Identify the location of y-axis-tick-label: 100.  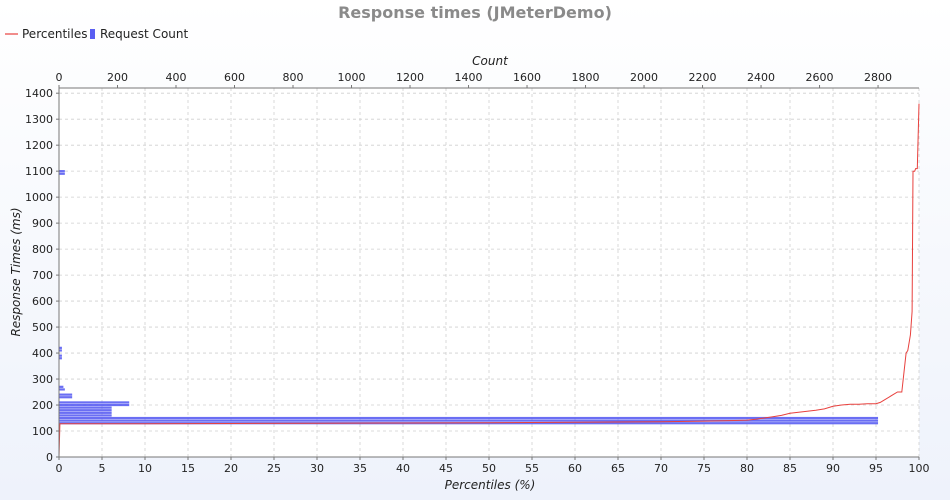
(42, 431).